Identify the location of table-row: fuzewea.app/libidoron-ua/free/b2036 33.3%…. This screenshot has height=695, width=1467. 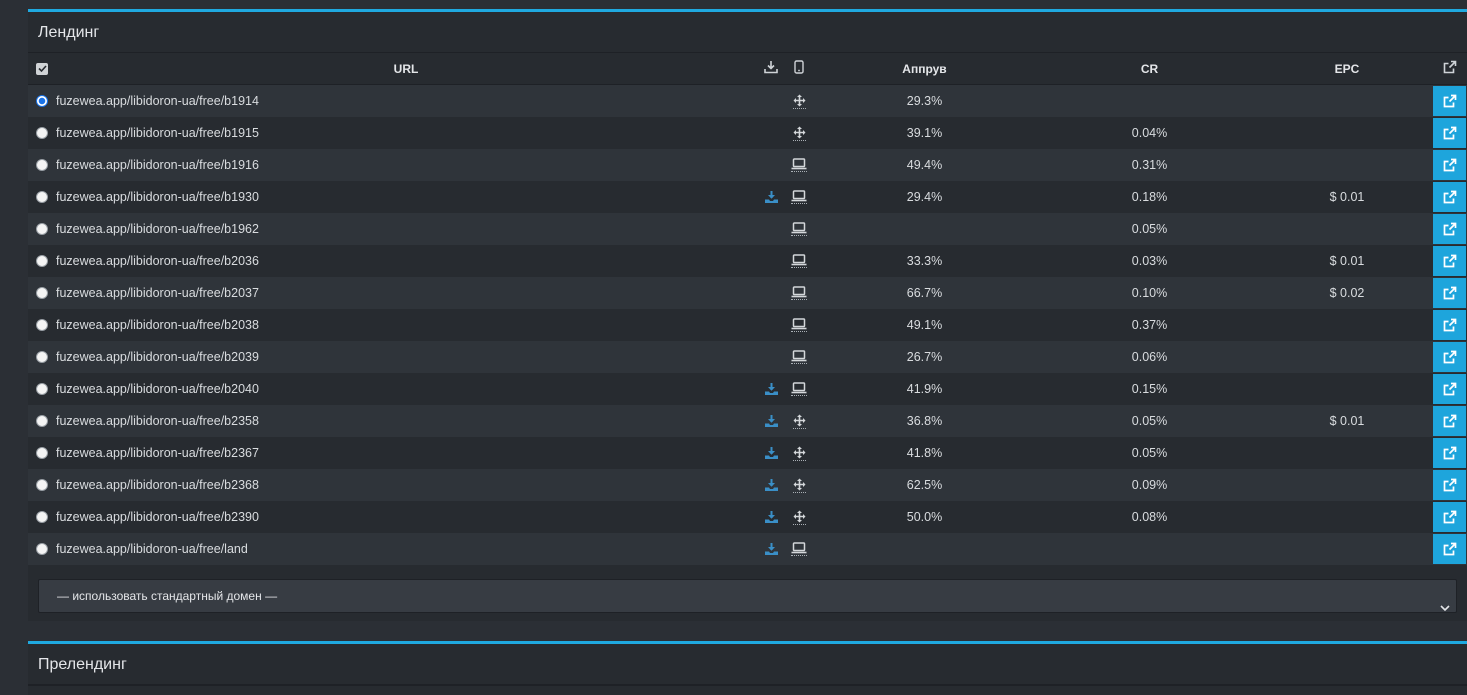
(747, 261).